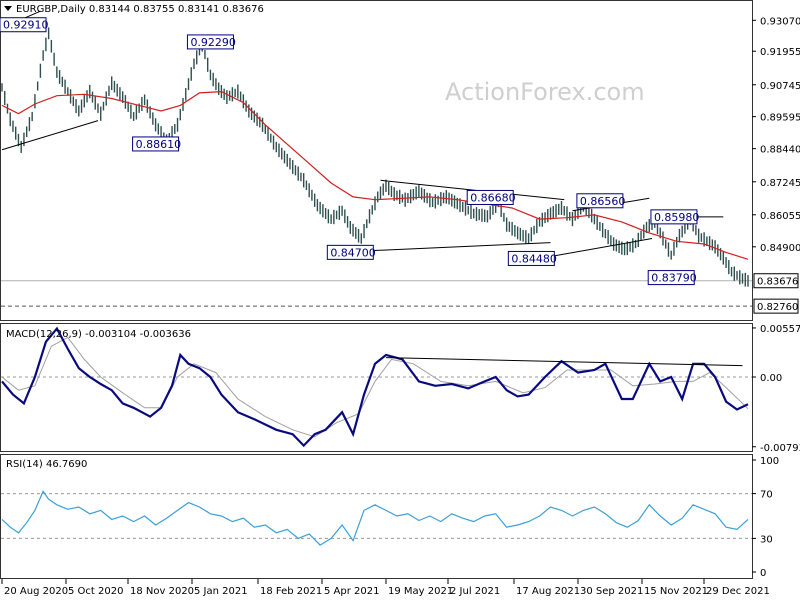 The image size is (800, 600). Describe the element at coordinates (677, 217) in the screenshot. I see `price-annotation-label: 0.85980` at that location.